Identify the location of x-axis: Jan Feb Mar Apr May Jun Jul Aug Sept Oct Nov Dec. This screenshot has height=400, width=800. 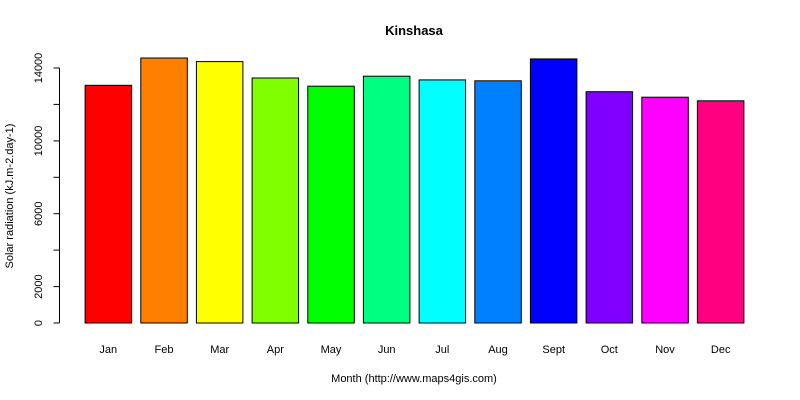
(415, 350).